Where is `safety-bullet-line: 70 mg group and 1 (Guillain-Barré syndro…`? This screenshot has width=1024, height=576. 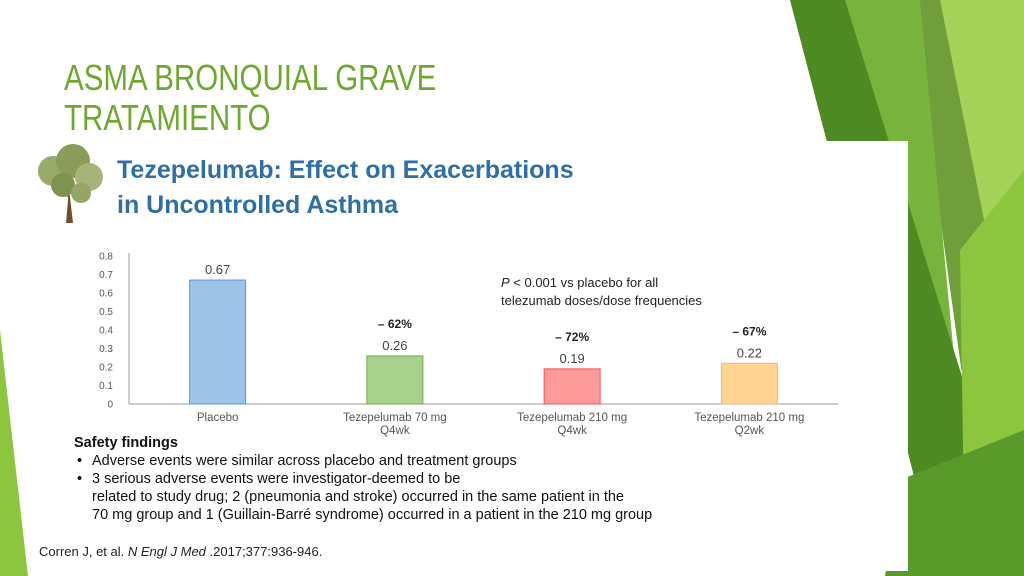 safety-bullet-line: 70 mg group and 1 (Guillain-Barré syndro… is located at coordinates (372, 515).